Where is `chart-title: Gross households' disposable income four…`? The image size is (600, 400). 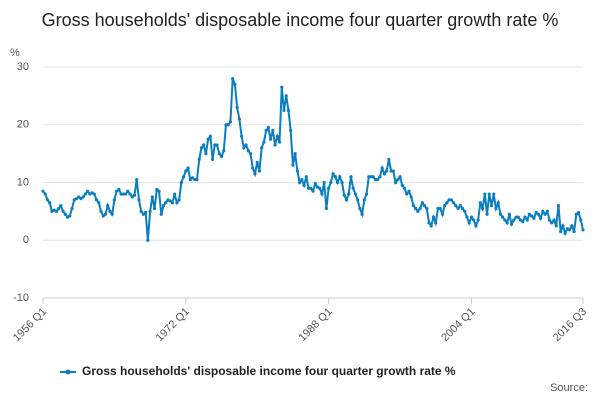 chart-title: Gross households' disposable income four… is located at coordinates (300, 20).